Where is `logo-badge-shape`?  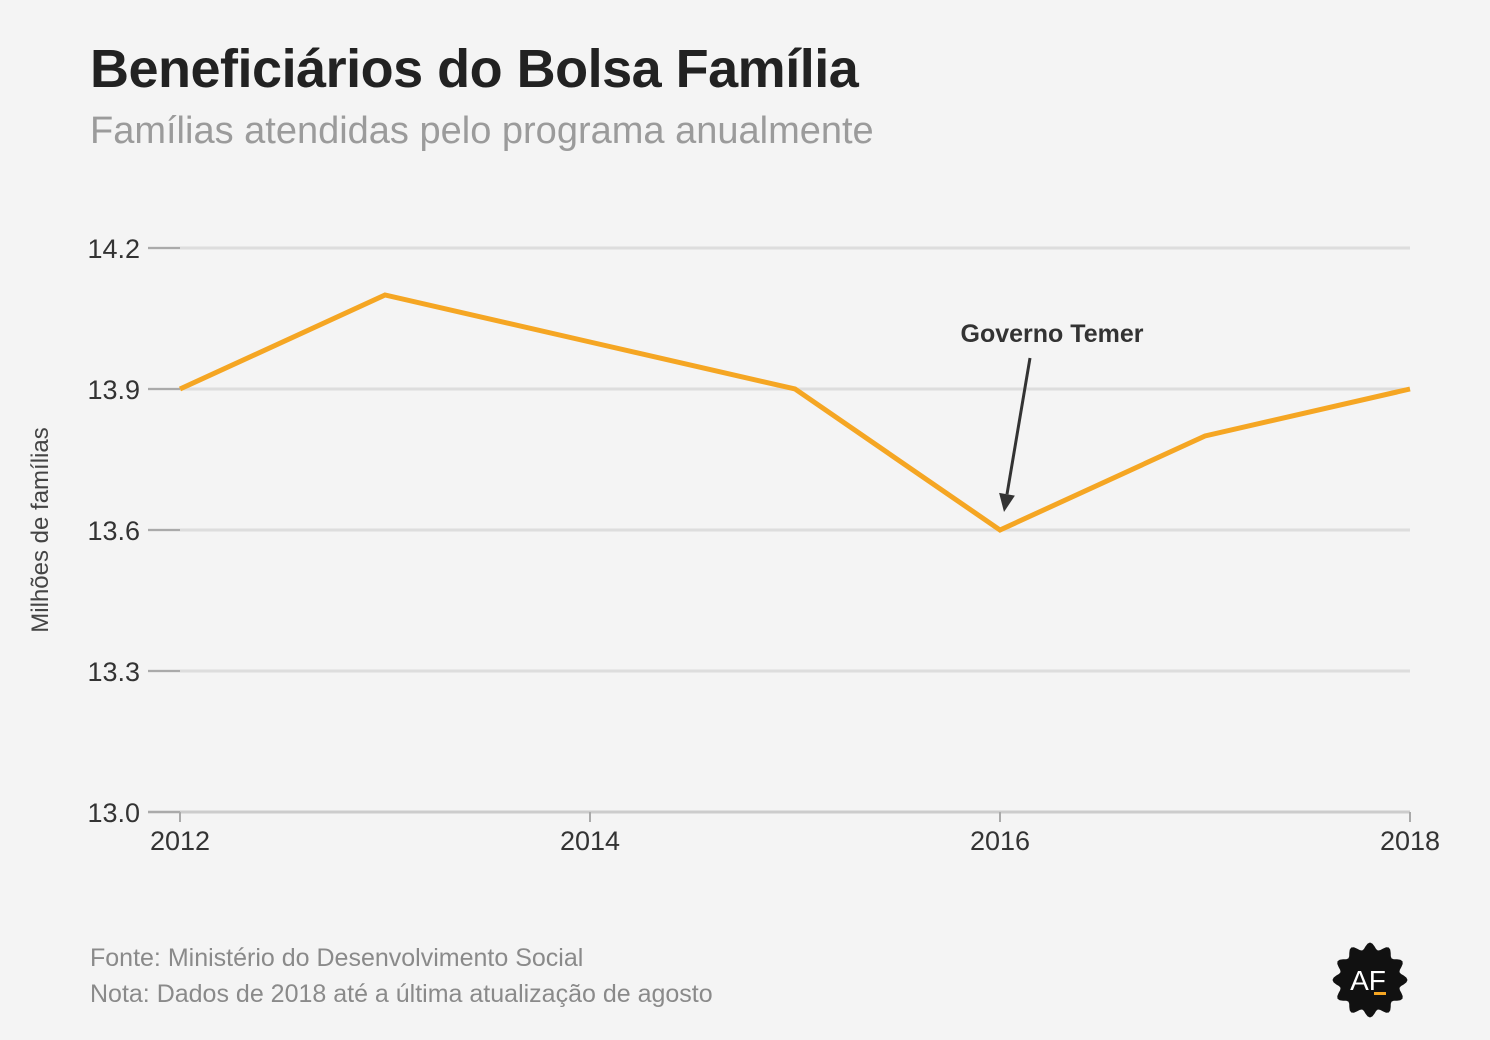 logo-badge-shape is located at coordinates (1370, 980).